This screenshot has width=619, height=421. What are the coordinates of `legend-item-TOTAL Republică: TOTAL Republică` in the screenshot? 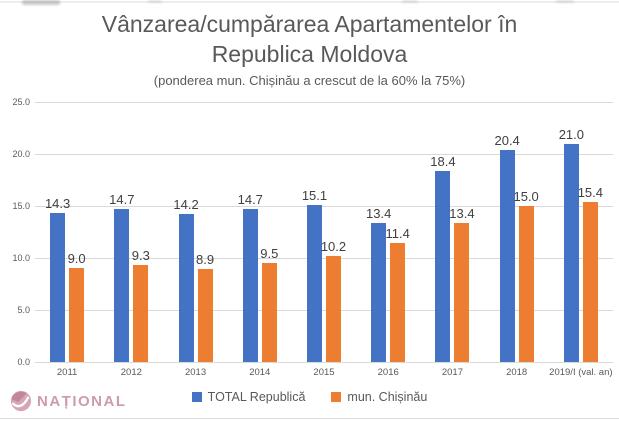 It's located at (248, 397).